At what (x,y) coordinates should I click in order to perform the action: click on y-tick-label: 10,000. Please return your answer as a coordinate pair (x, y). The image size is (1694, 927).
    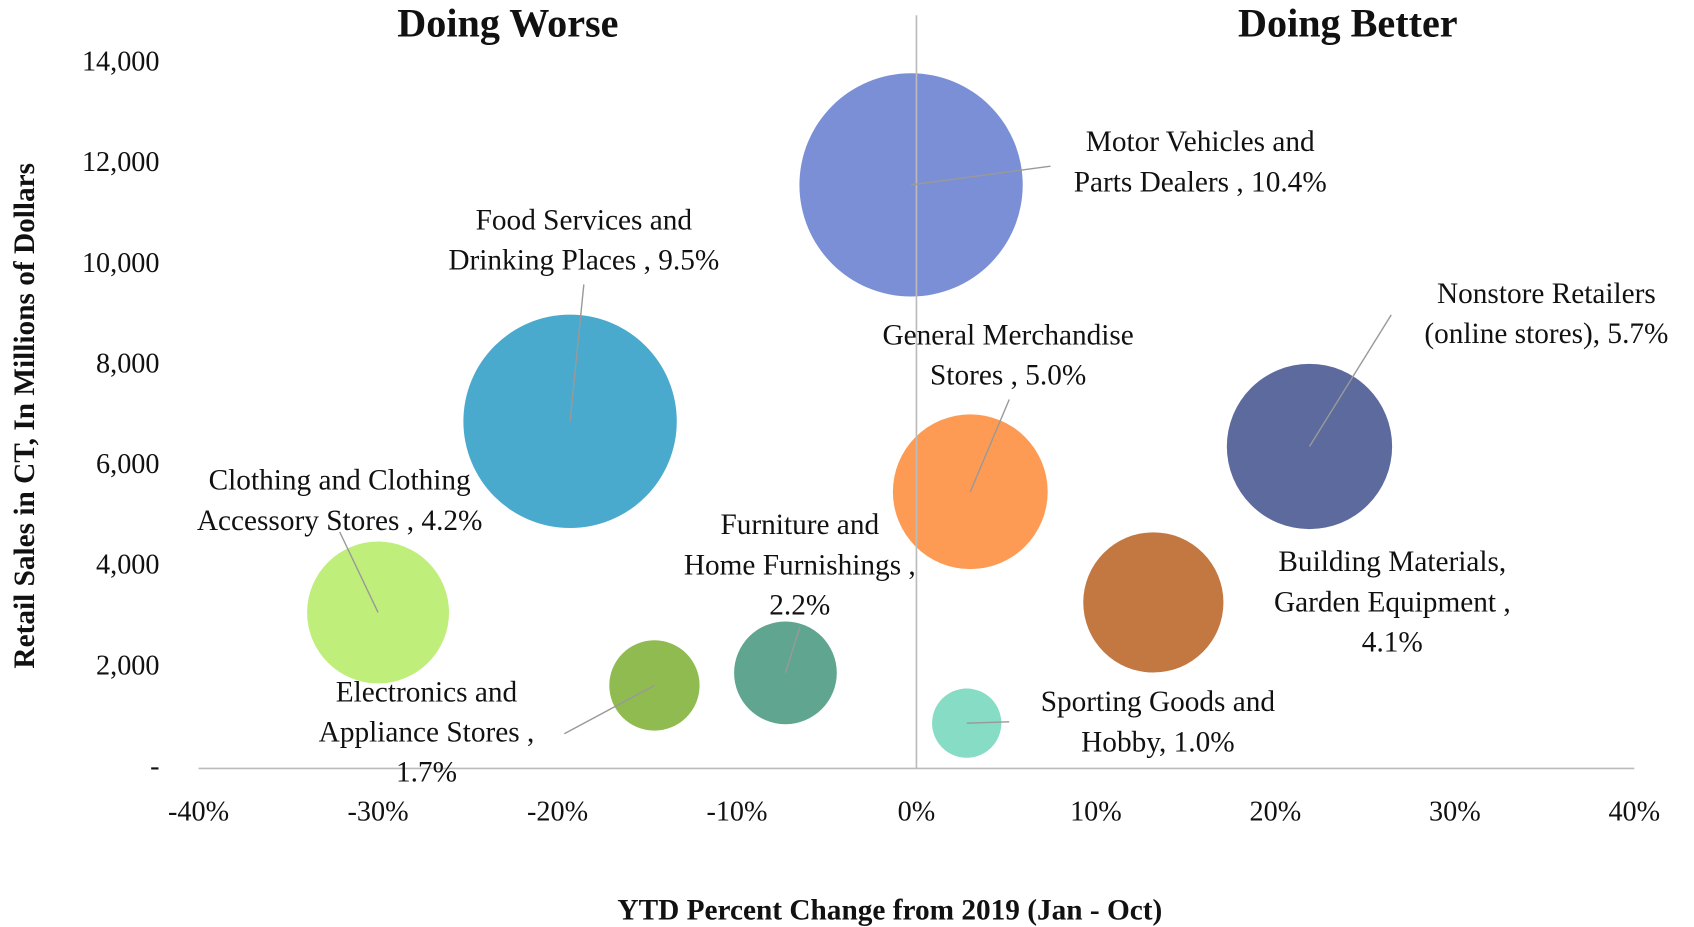
    Looking at the image, I should click on (121, 263).